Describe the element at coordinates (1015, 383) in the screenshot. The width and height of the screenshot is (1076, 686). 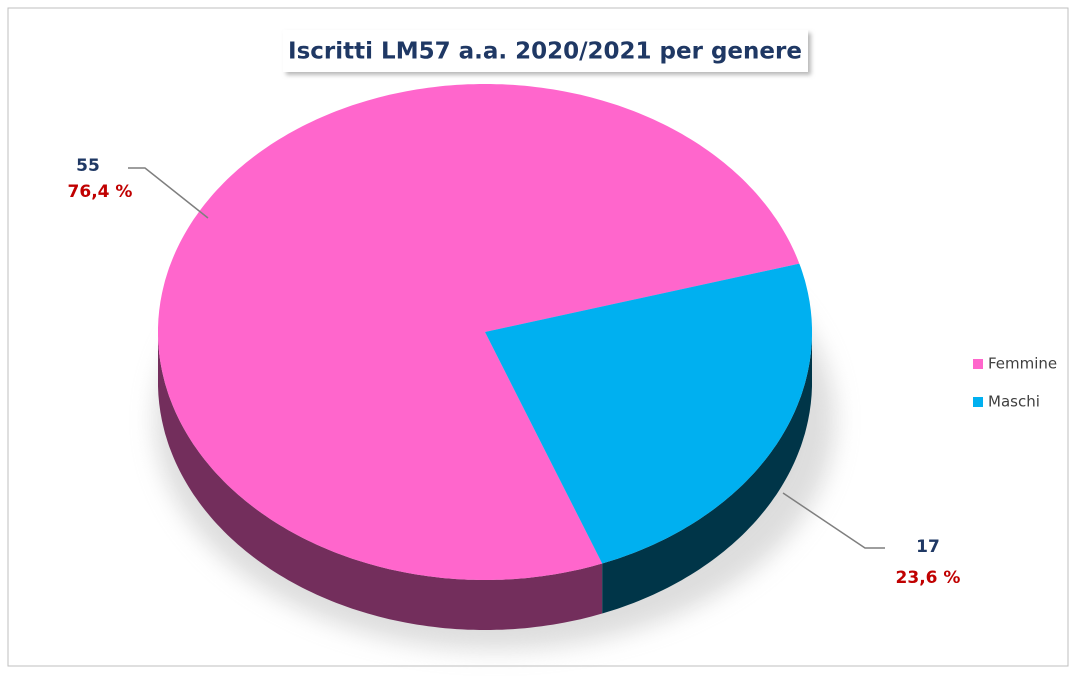
I see `legend: Femmine Maschi` at that location.